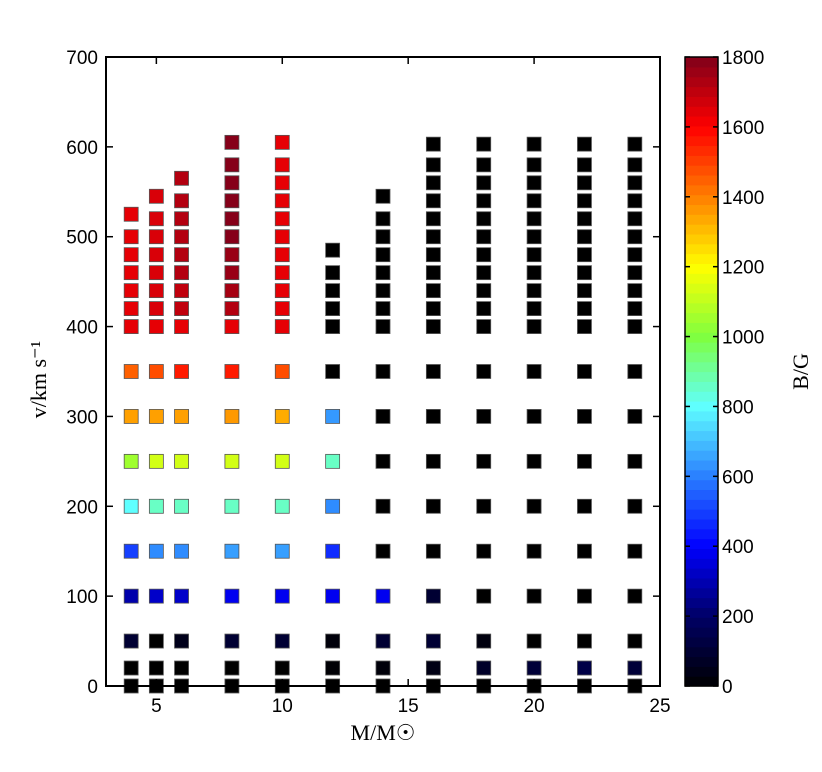 This screenshot has height=772, width=822. I want to click on y-tick-label: 500, so click(82, 238).